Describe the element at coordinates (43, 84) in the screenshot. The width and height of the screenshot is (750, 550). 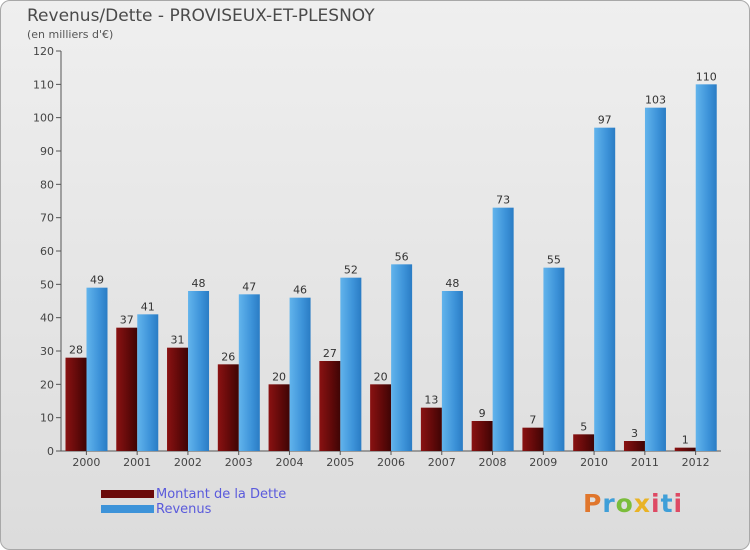
I see `y-tick-label: 110` at that location.